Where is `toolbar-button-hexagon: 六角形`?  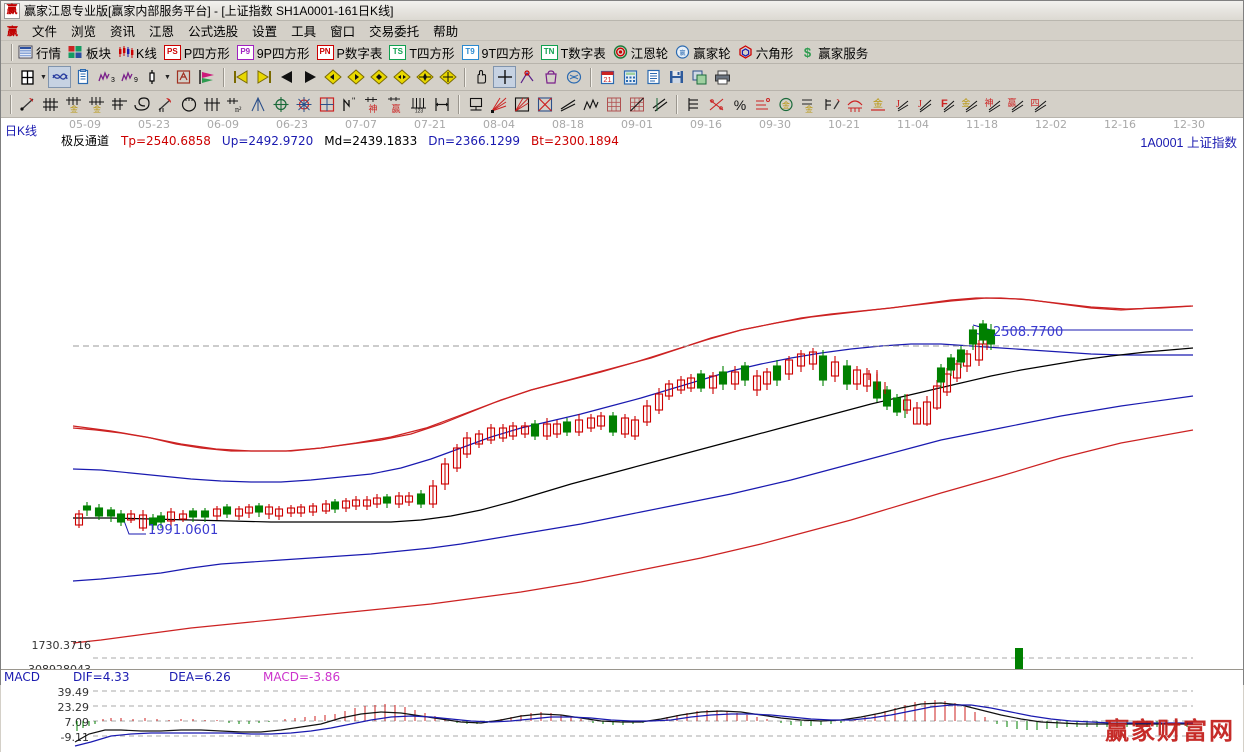 toolbar-button-hexagon: 六角形 is located at coordinates (767, 52).